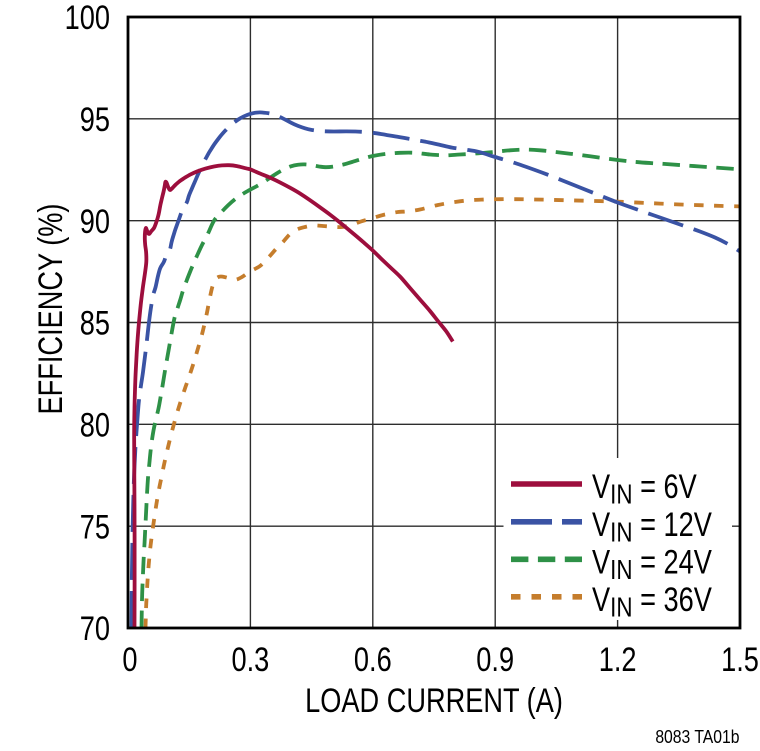 The height and width of the screenshot is (751, 760). I want to click on svg-text: 1.5, so click(740, 659).